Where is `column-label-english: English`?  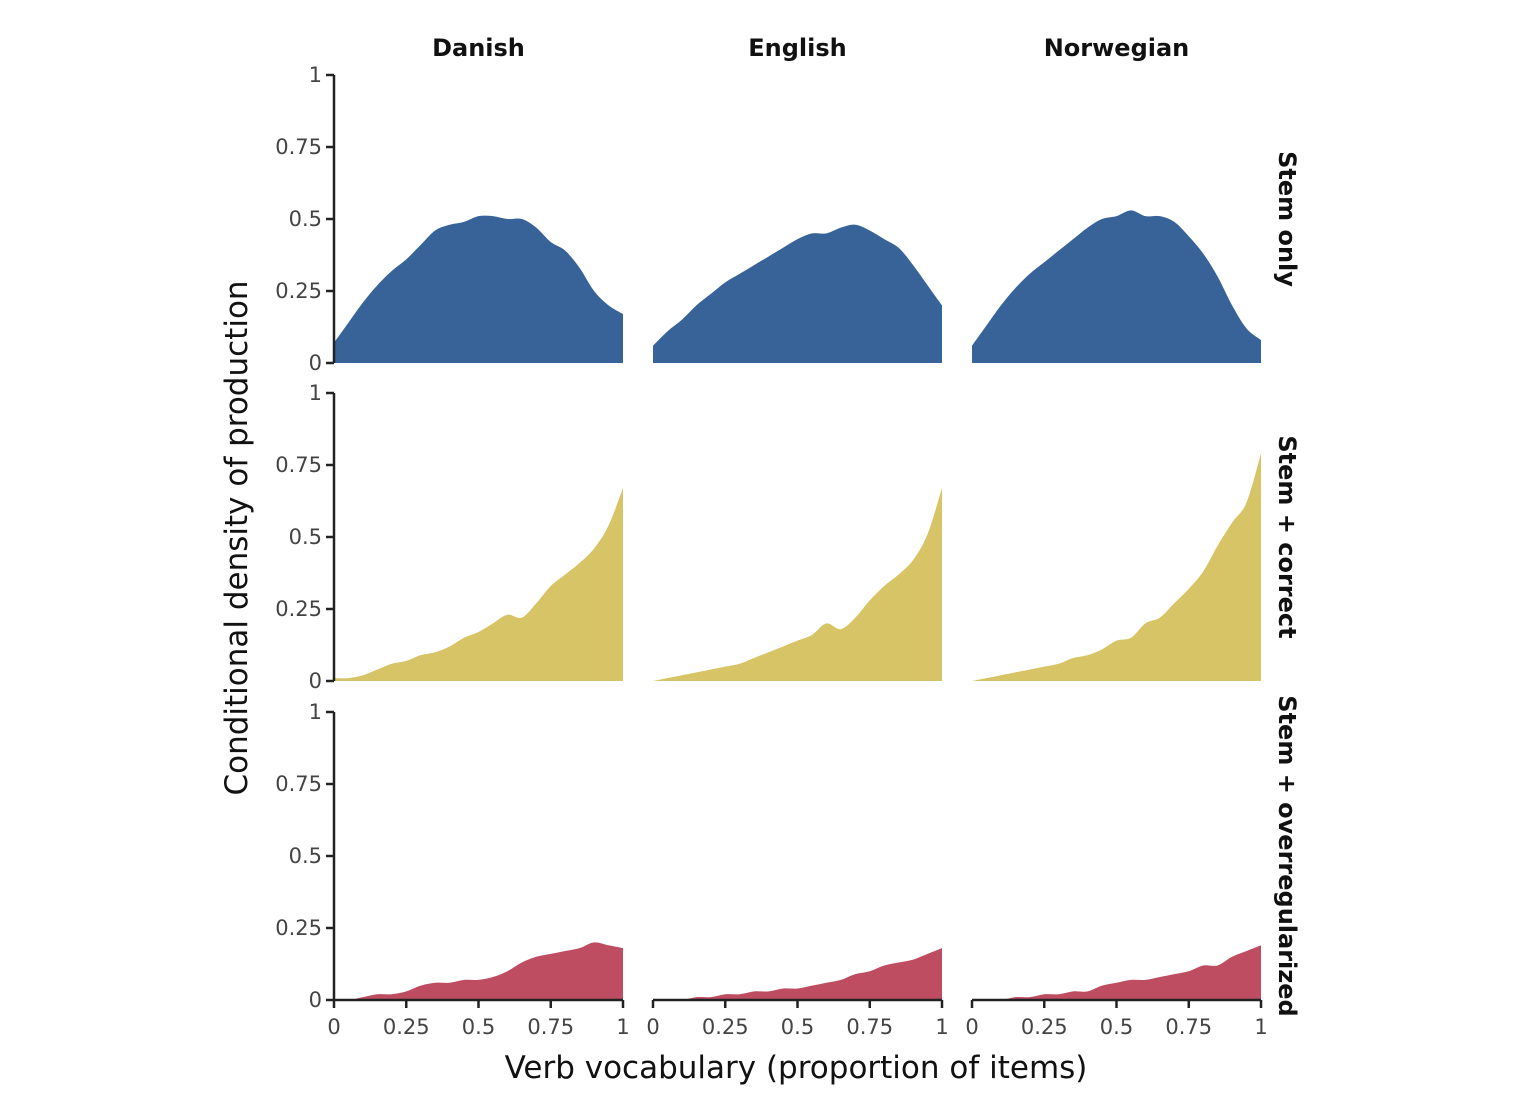
column-label-english: English is located at coordinates (797, 48).